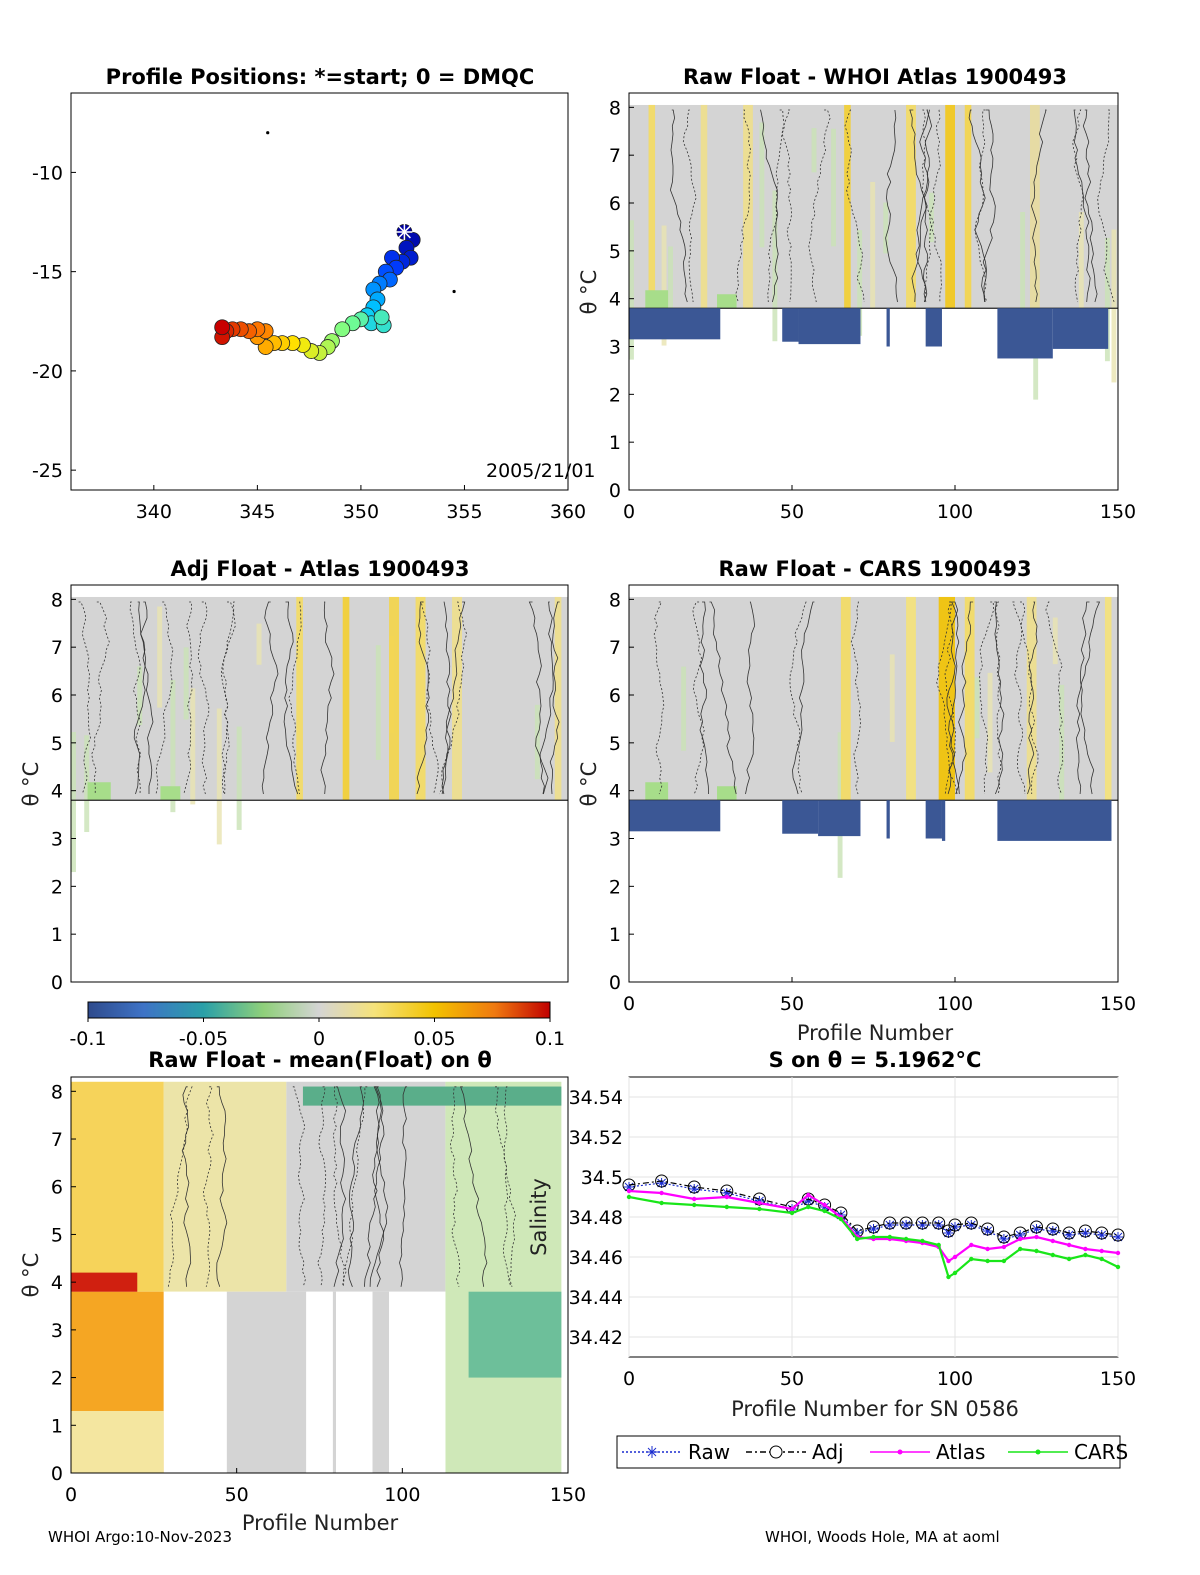 Image resolution: width=1200 pixels, height=1575 pixels. I want to click on p2-ytick-label: 0, so click(57, 983).